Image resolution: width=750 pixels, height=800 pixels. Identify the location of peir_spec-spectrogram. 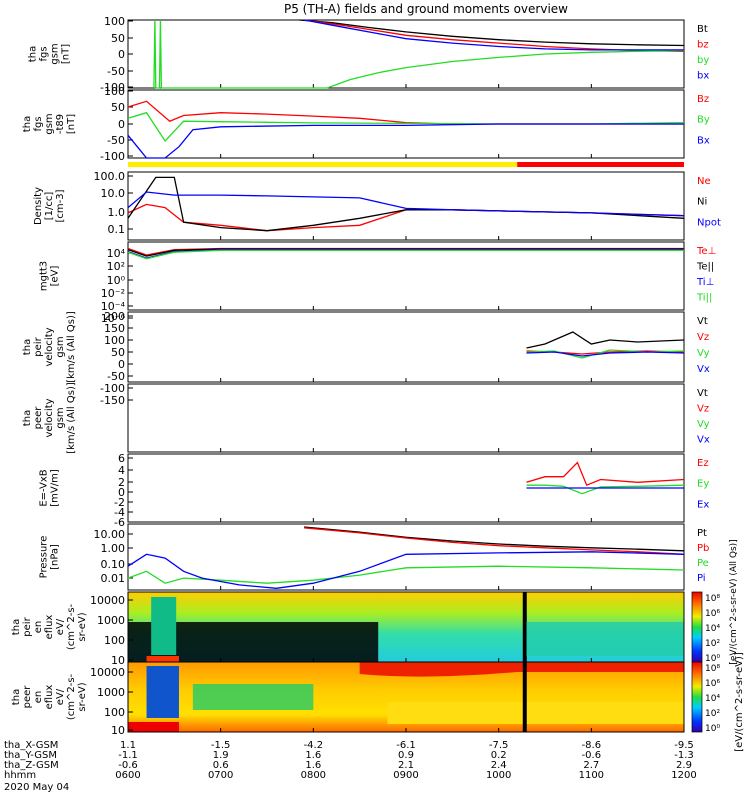
(406, 627).